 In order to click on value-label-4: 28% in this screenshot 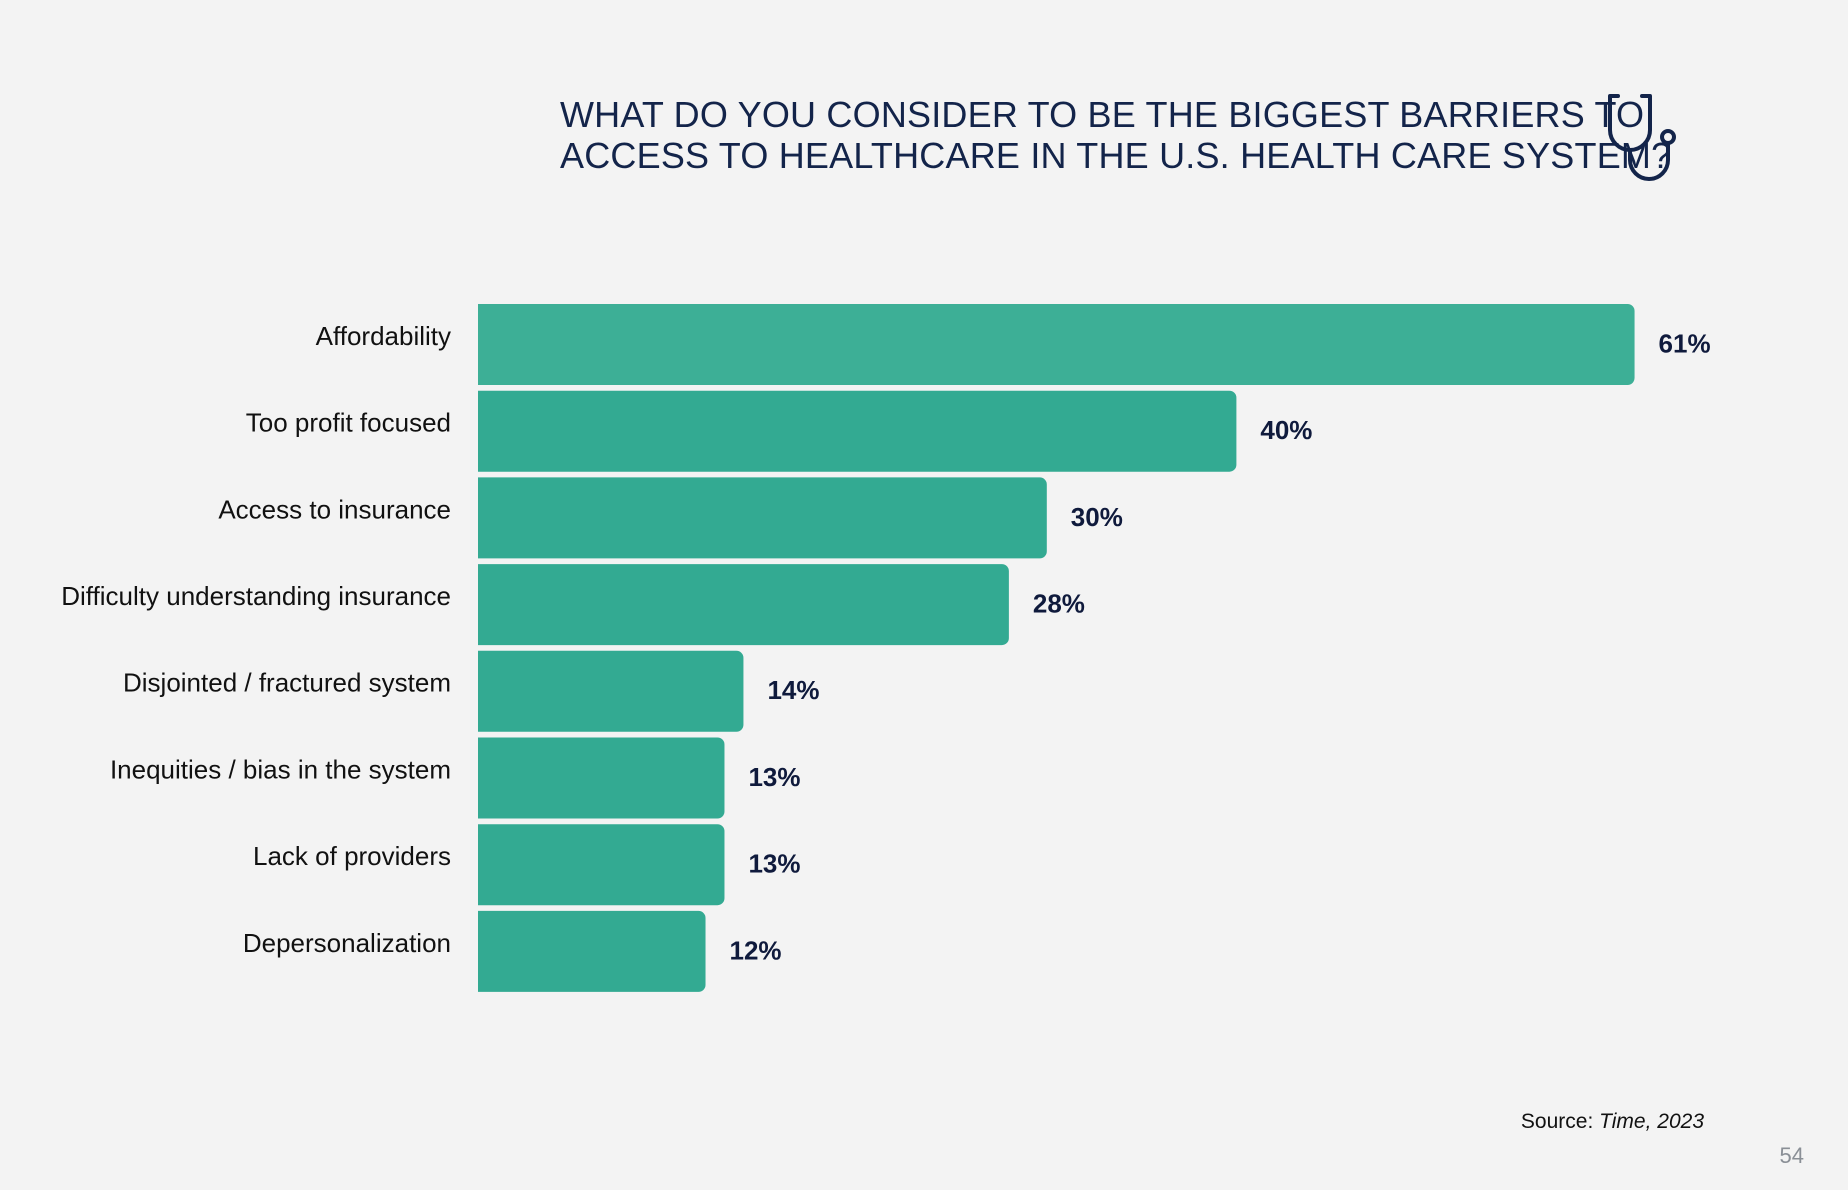, I will do `click(1059, 603)`.